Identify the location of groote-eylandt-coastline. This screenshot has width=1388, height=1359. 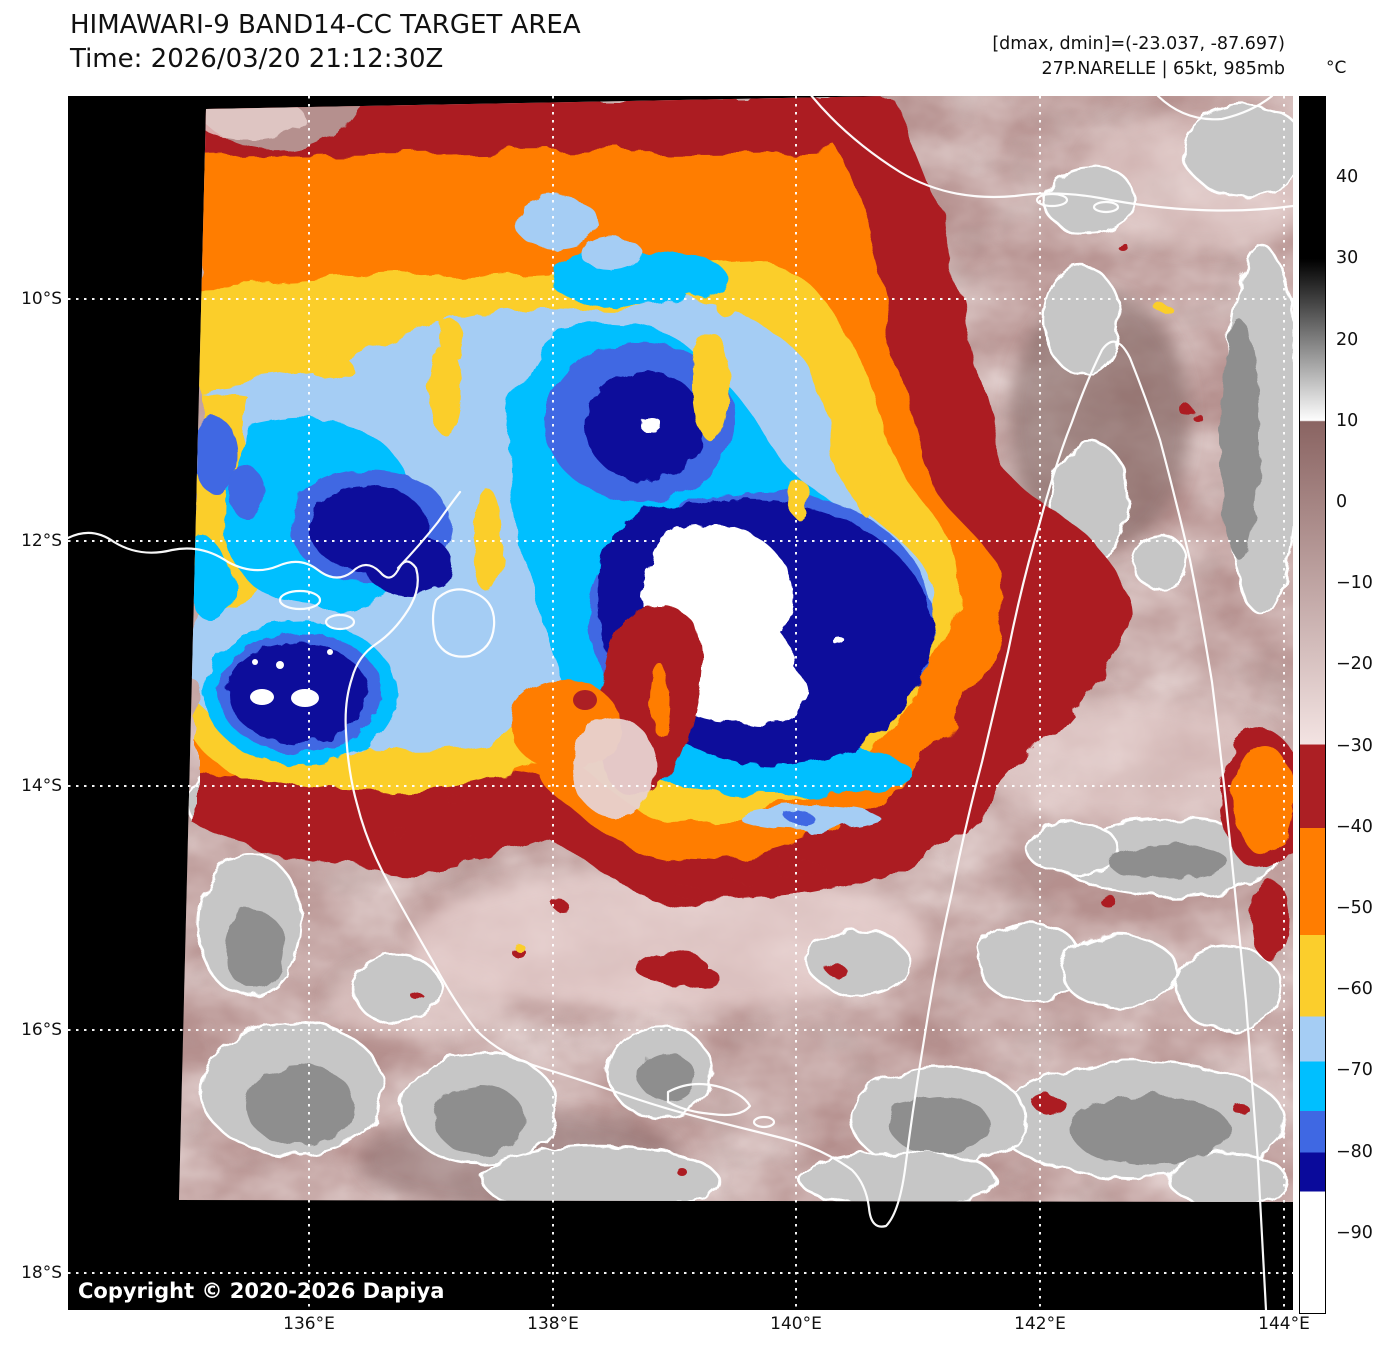
(463, 623).